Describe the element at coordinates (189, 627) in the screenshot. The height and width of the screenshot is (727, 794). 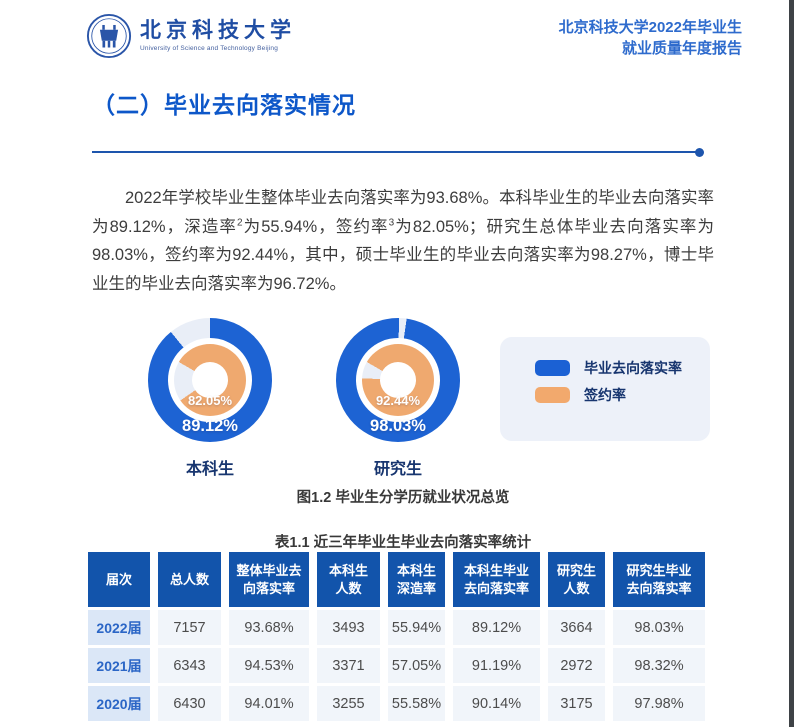
I see `table-cell: 7157` at that location.